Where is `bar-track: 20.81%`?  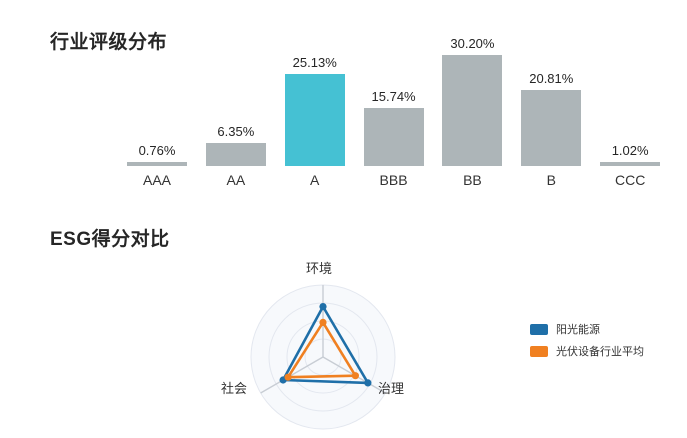
bar-track: 20.81% is located at coordinates (551, 105).